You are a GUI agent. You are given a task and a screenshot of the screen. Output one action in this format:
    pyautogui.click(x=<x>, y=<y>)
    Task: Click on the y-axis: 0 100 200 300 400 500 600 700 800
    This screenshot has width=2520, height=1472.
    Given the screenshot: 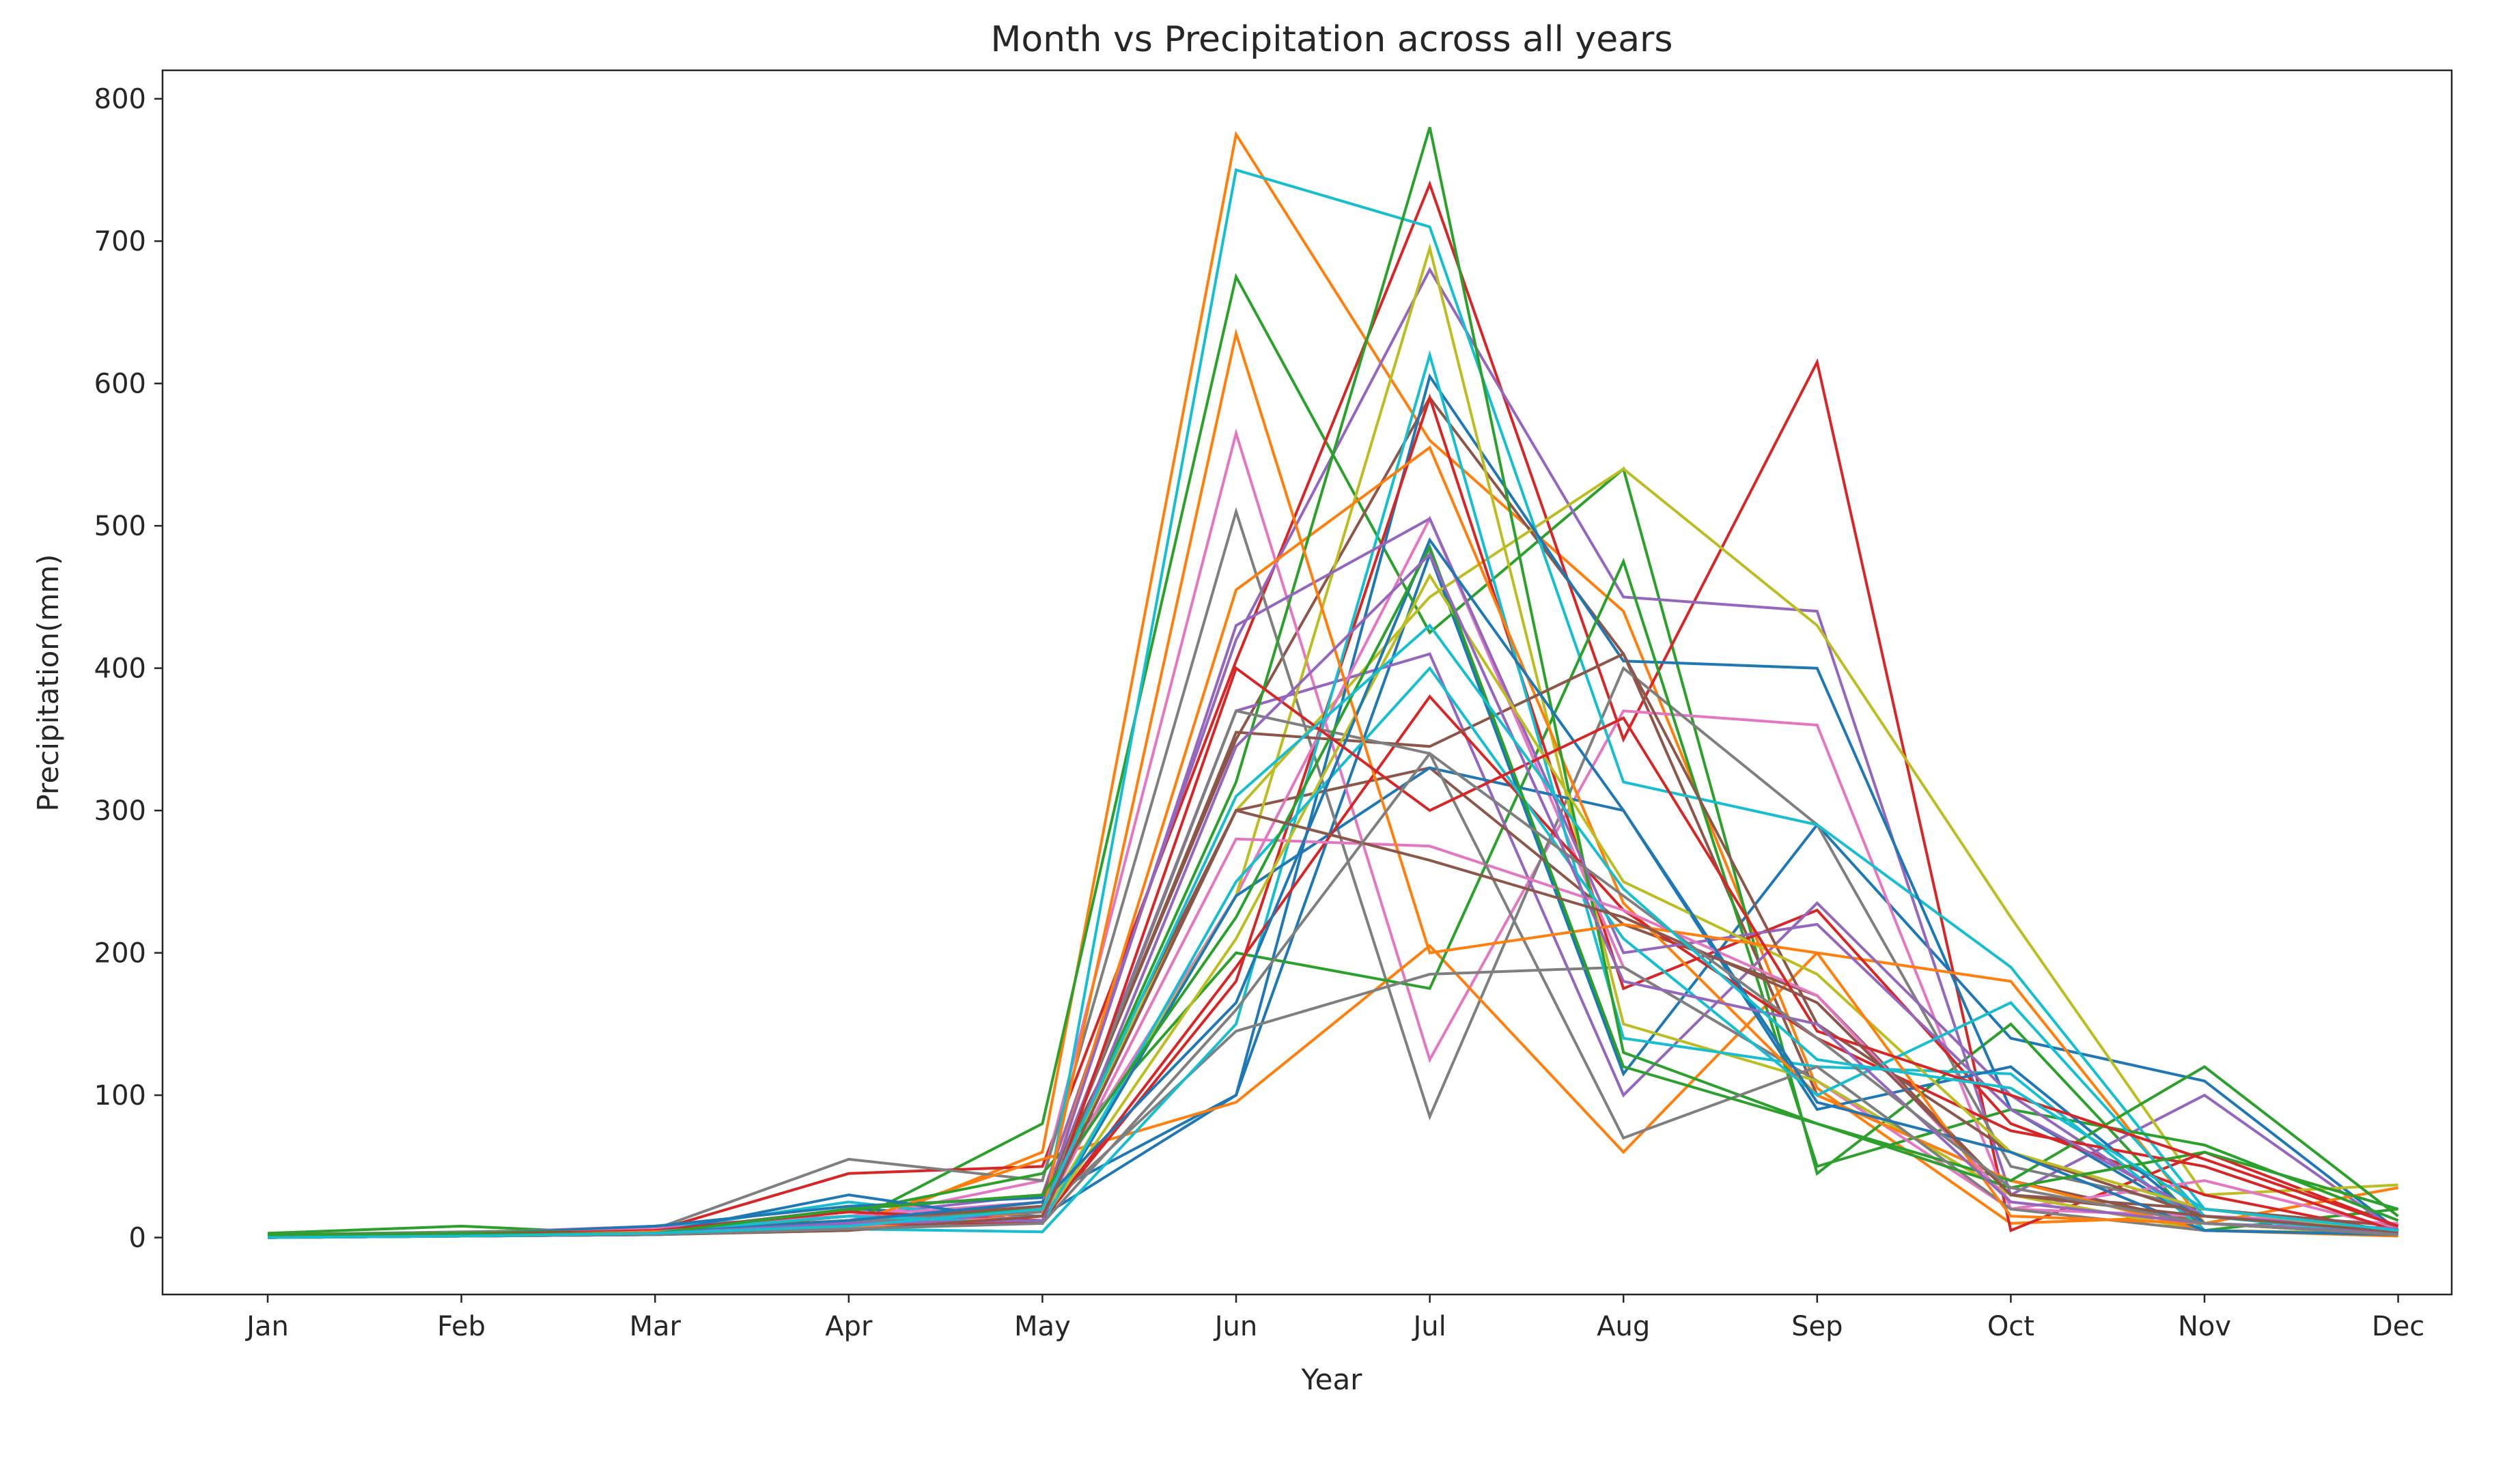 What is the action you would take?
    pyautogui.click(x=128, y=669)
    